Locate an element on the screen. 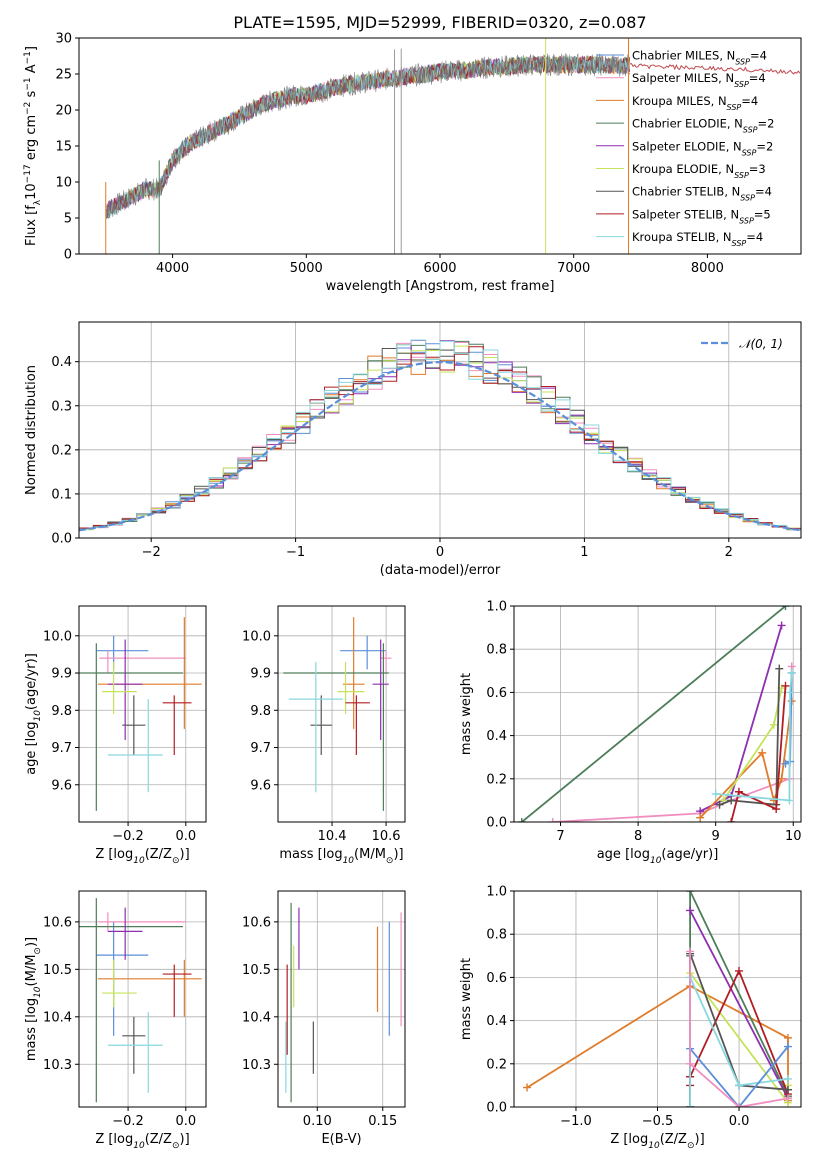 This screenshot has height=1170, width=819. label-part: Normed distribution is located at coordinates (31, 430).